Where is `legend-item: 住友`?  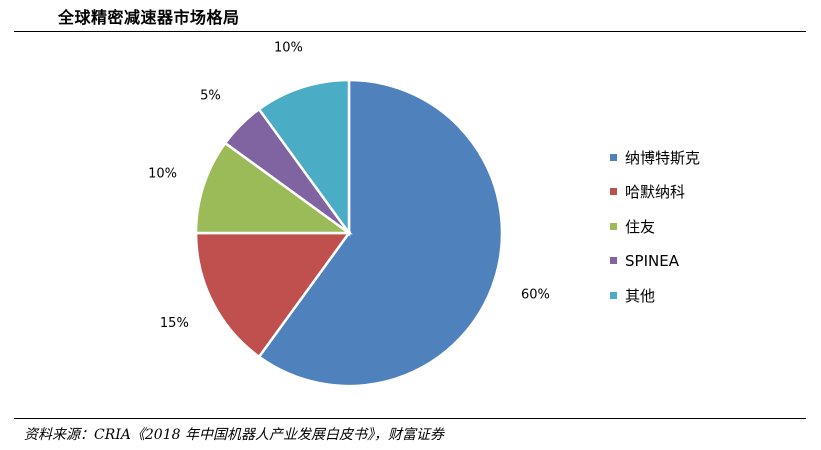
legend-item: 住友 is located at coordinates (655, 226).